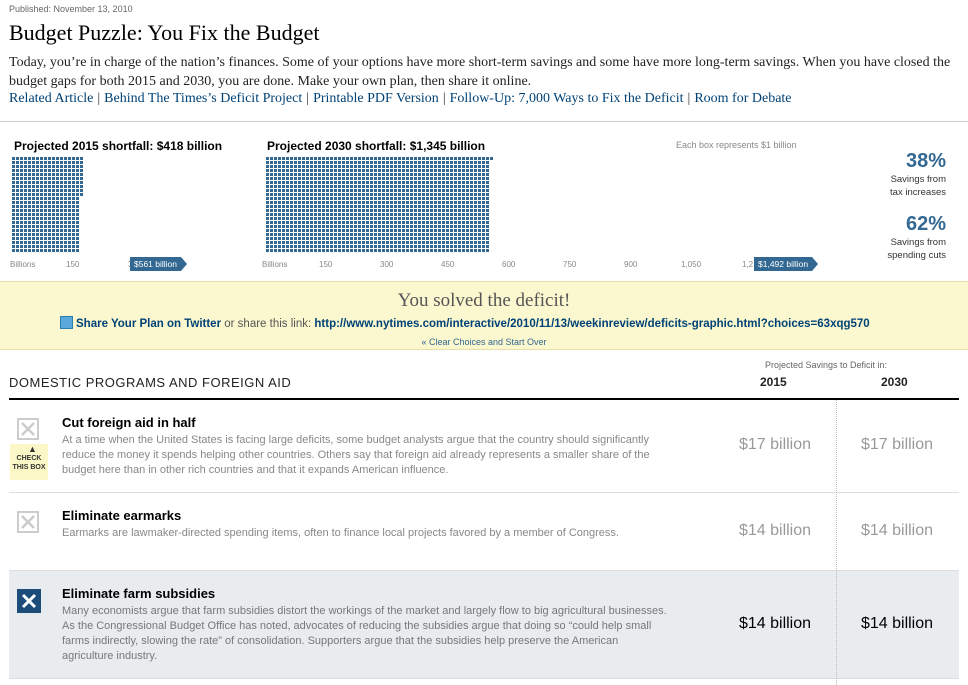 The height and width of the screenshot is (685, 968). What do you see at coordinates (484, 342) in the screenshot?
I see `clear-choices-link: « Clear Choices and Start Over` at bounding box center [484, 342].